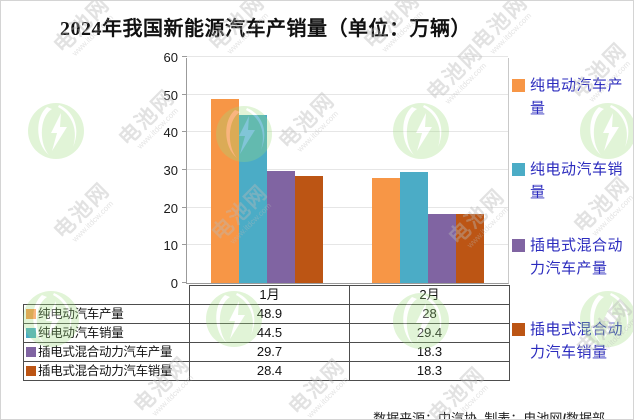  Describe the element at coordinates (174, 283) in the screenshot. I see `y-axis-label-0: 0` at that location.